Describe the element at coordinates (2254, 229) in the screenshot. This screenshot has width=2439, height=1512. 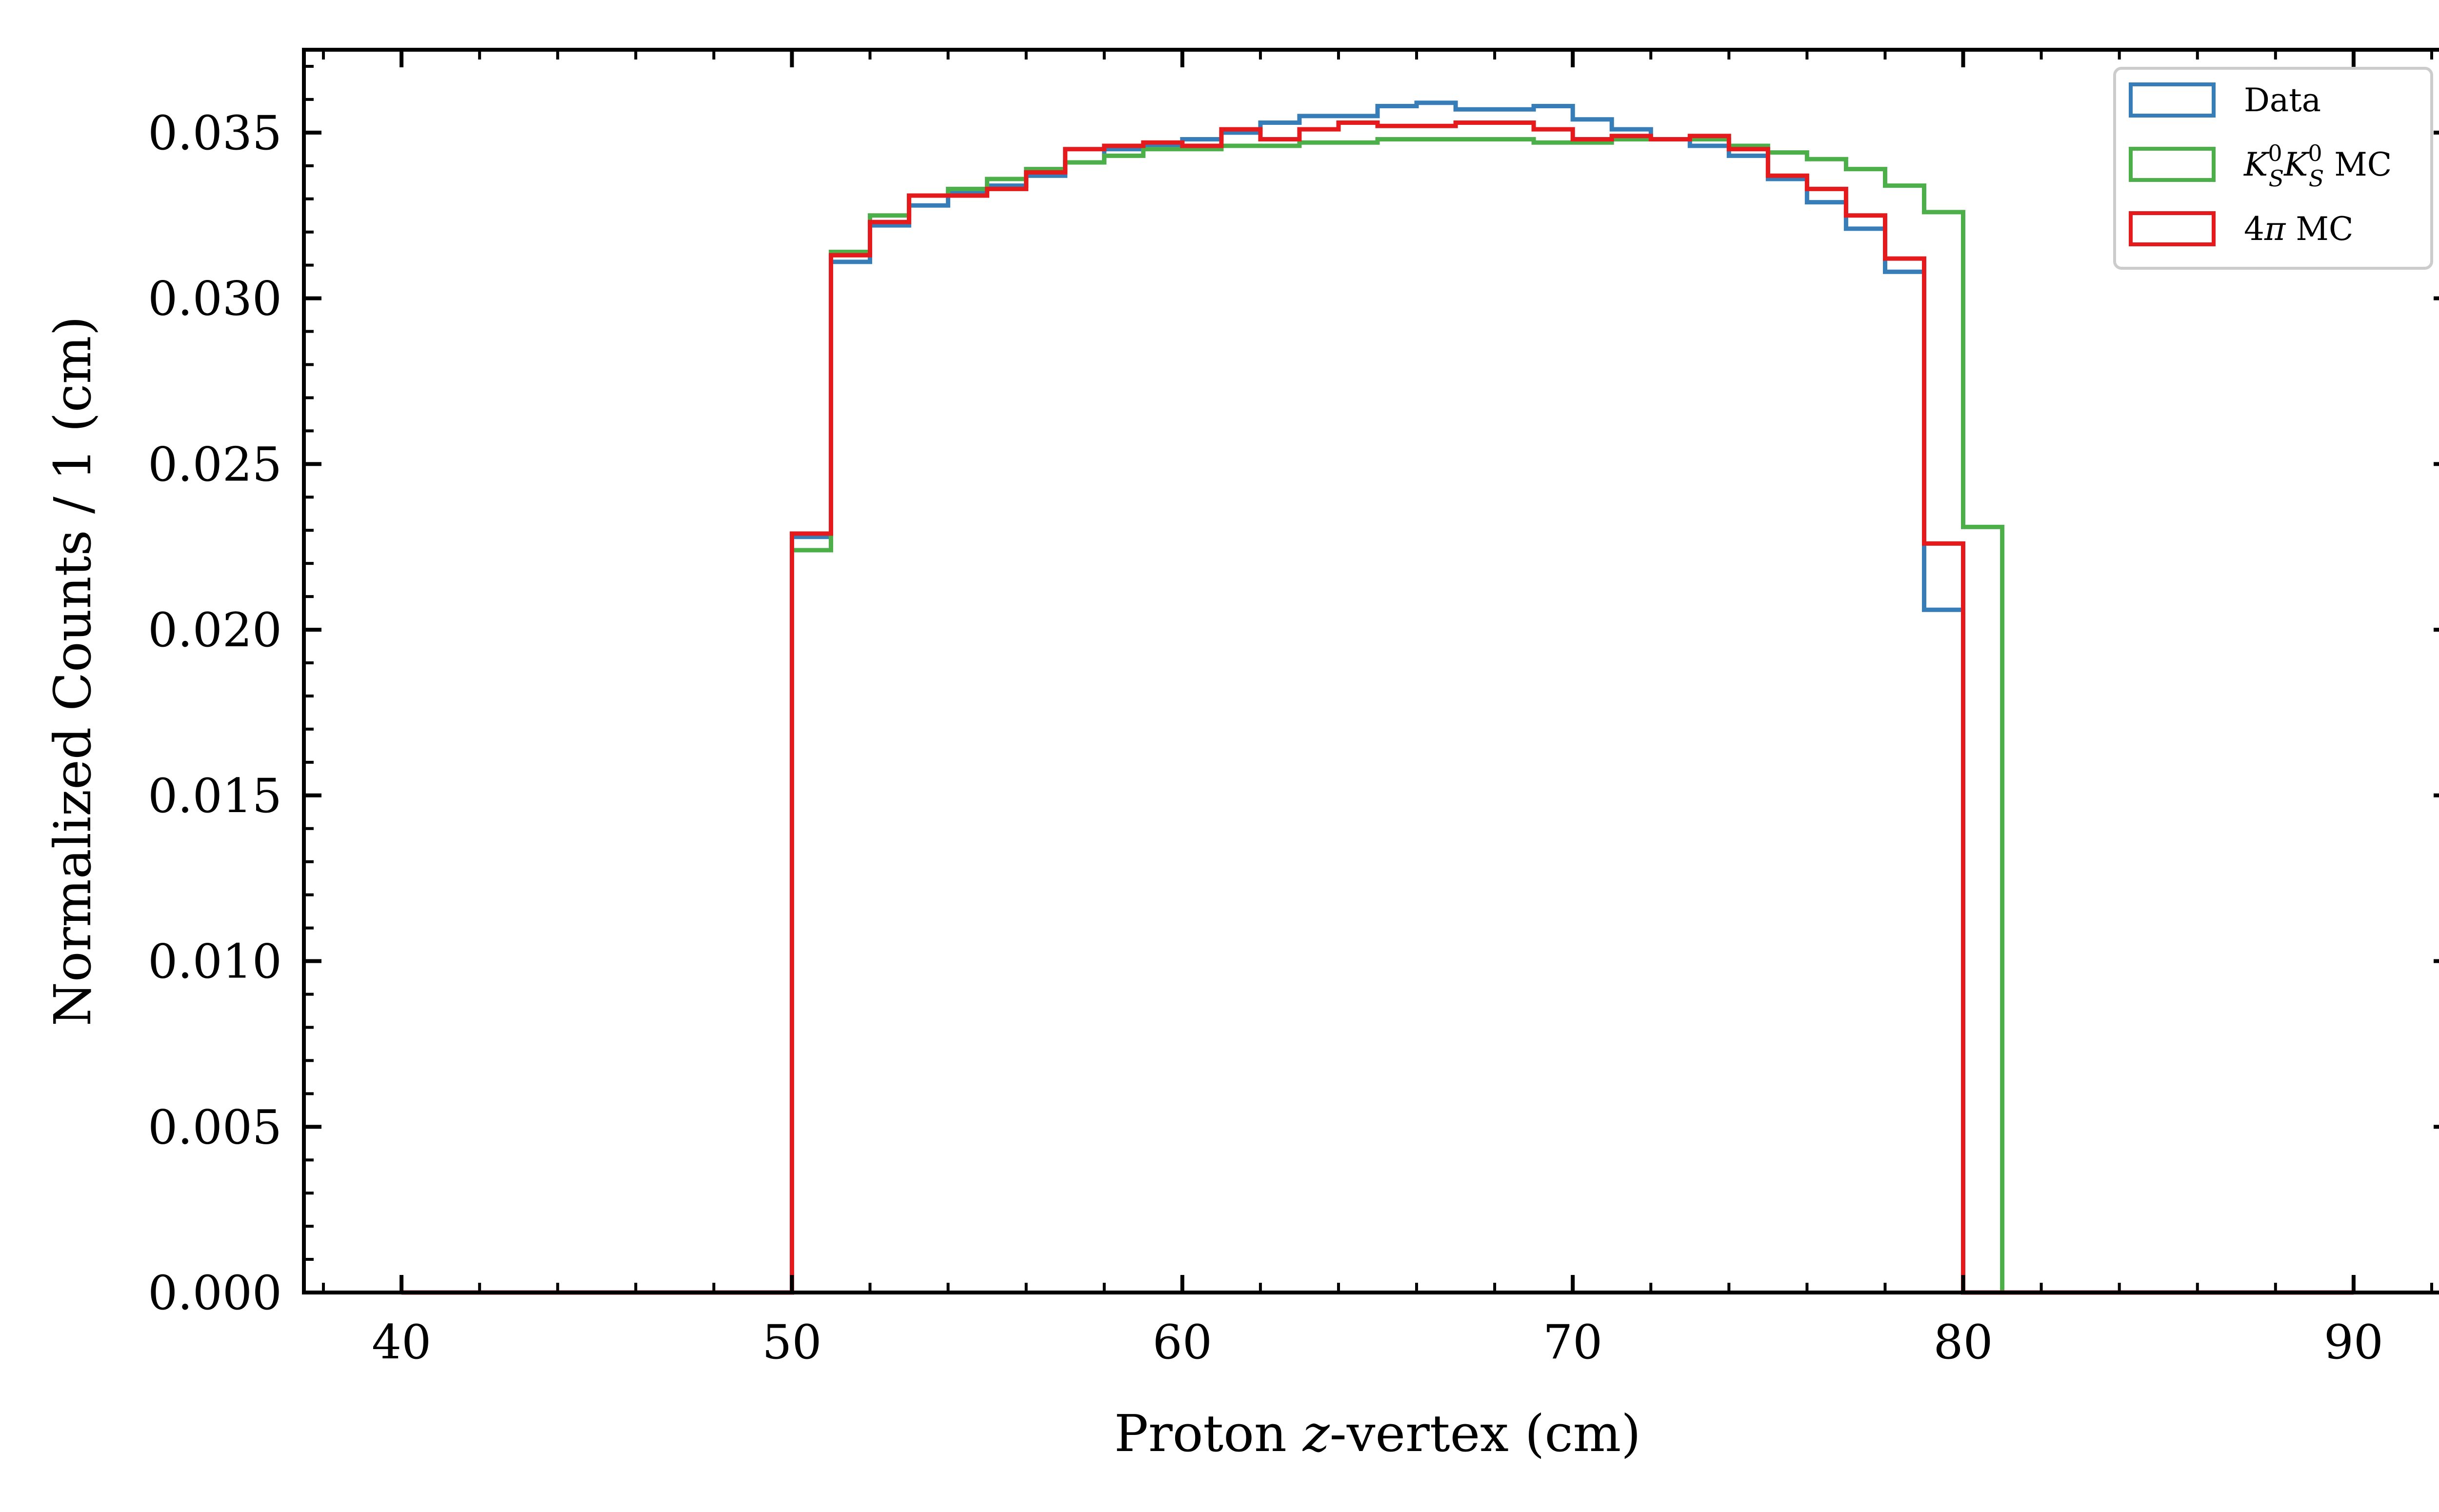
I see `legend-4pi-number: 4` at that location.